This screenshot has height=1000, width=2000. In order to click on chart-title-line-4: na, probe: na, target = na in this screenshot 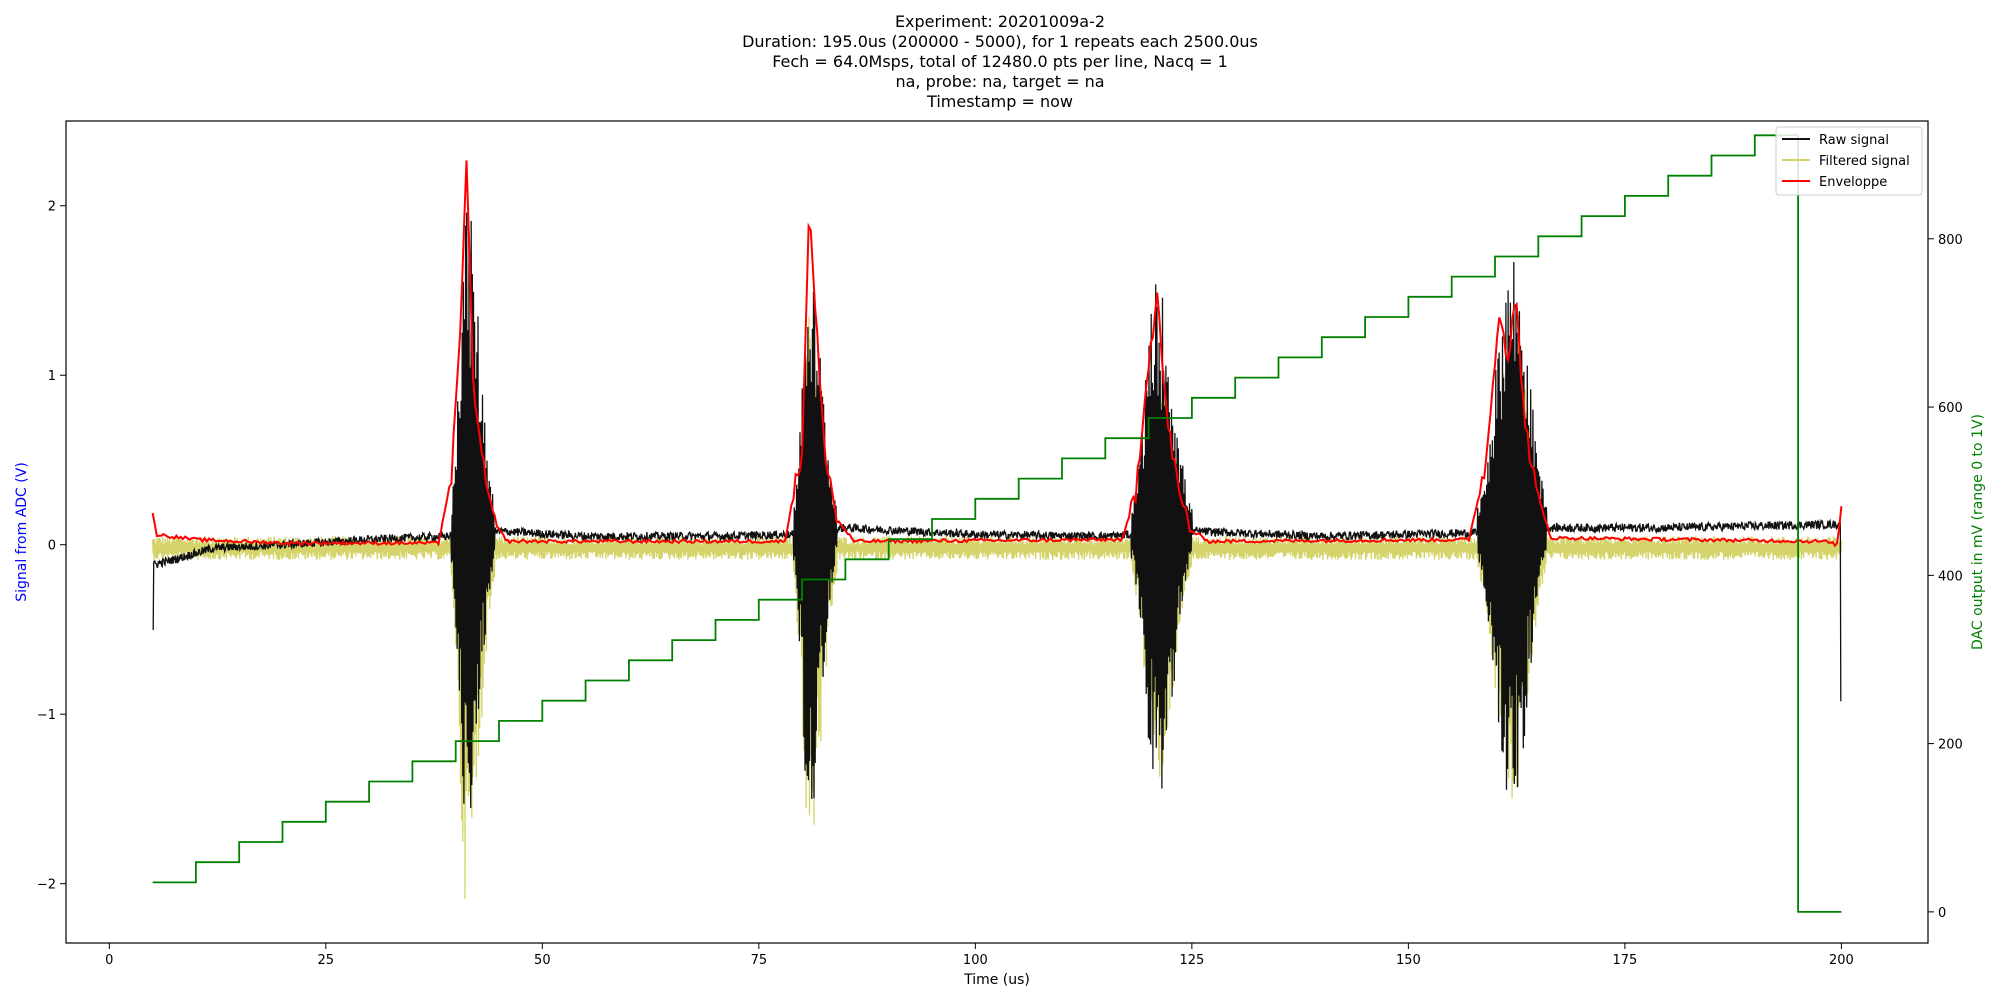, I will do `click(1000, 81)`.